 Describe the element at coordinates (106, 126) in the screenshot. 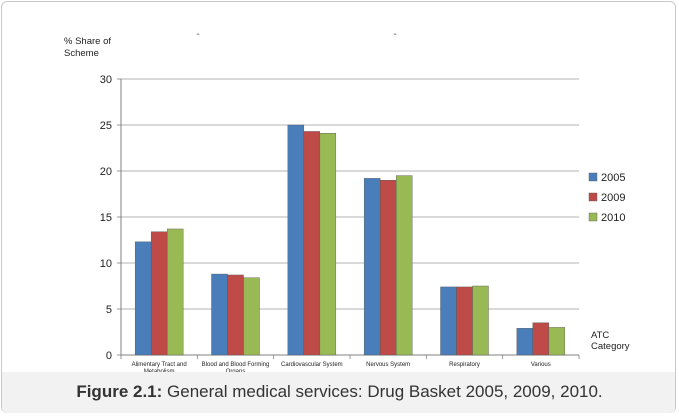

I see `y-tick-label: 25` at that location.